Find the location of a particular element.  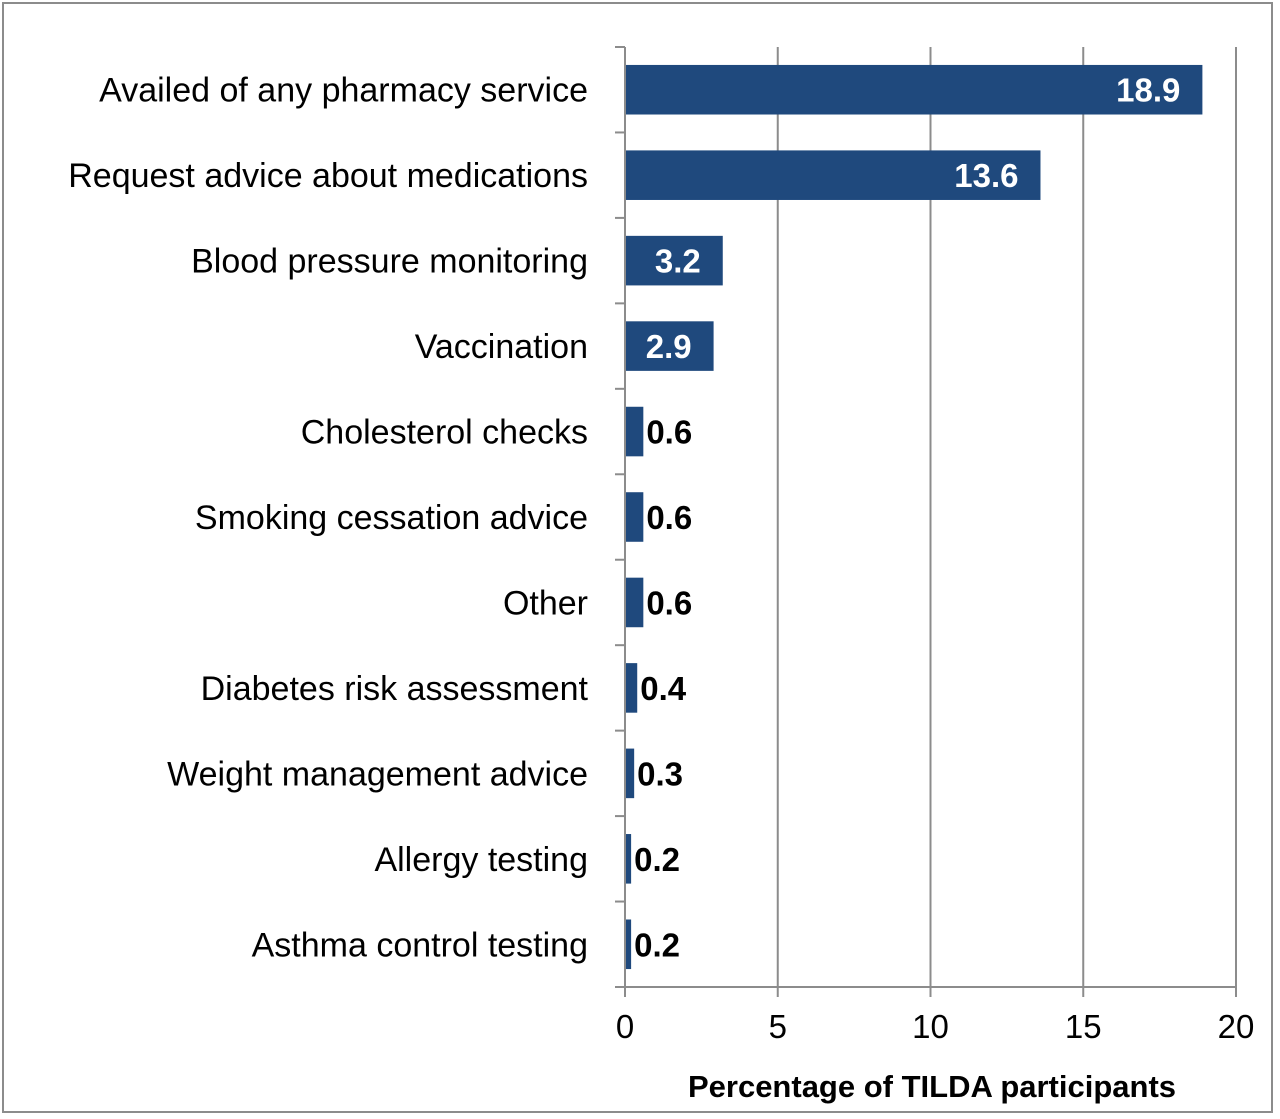

data-label: 2.9 is located at coordinates (669, 346).